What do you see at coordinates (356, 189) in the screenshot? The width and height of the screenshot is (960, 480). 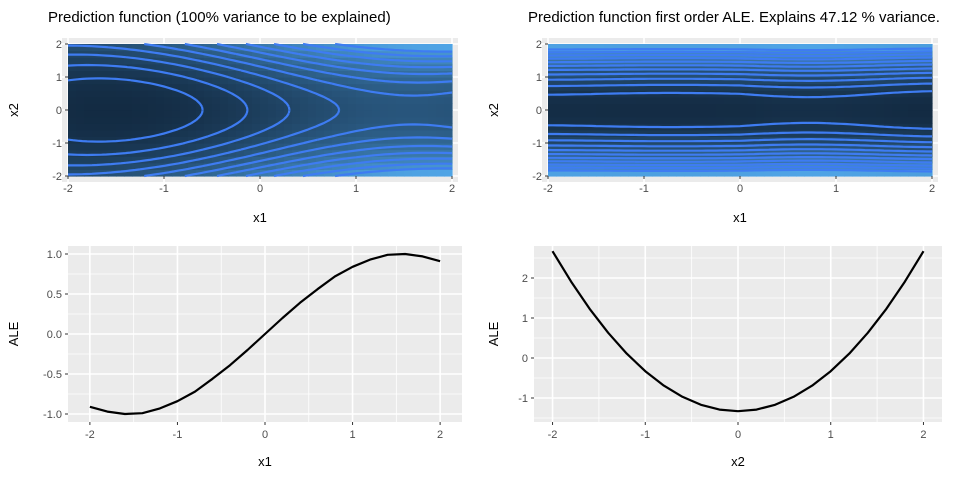 I see `p1-xtick-label: 1` at bounding box center [356, 189].